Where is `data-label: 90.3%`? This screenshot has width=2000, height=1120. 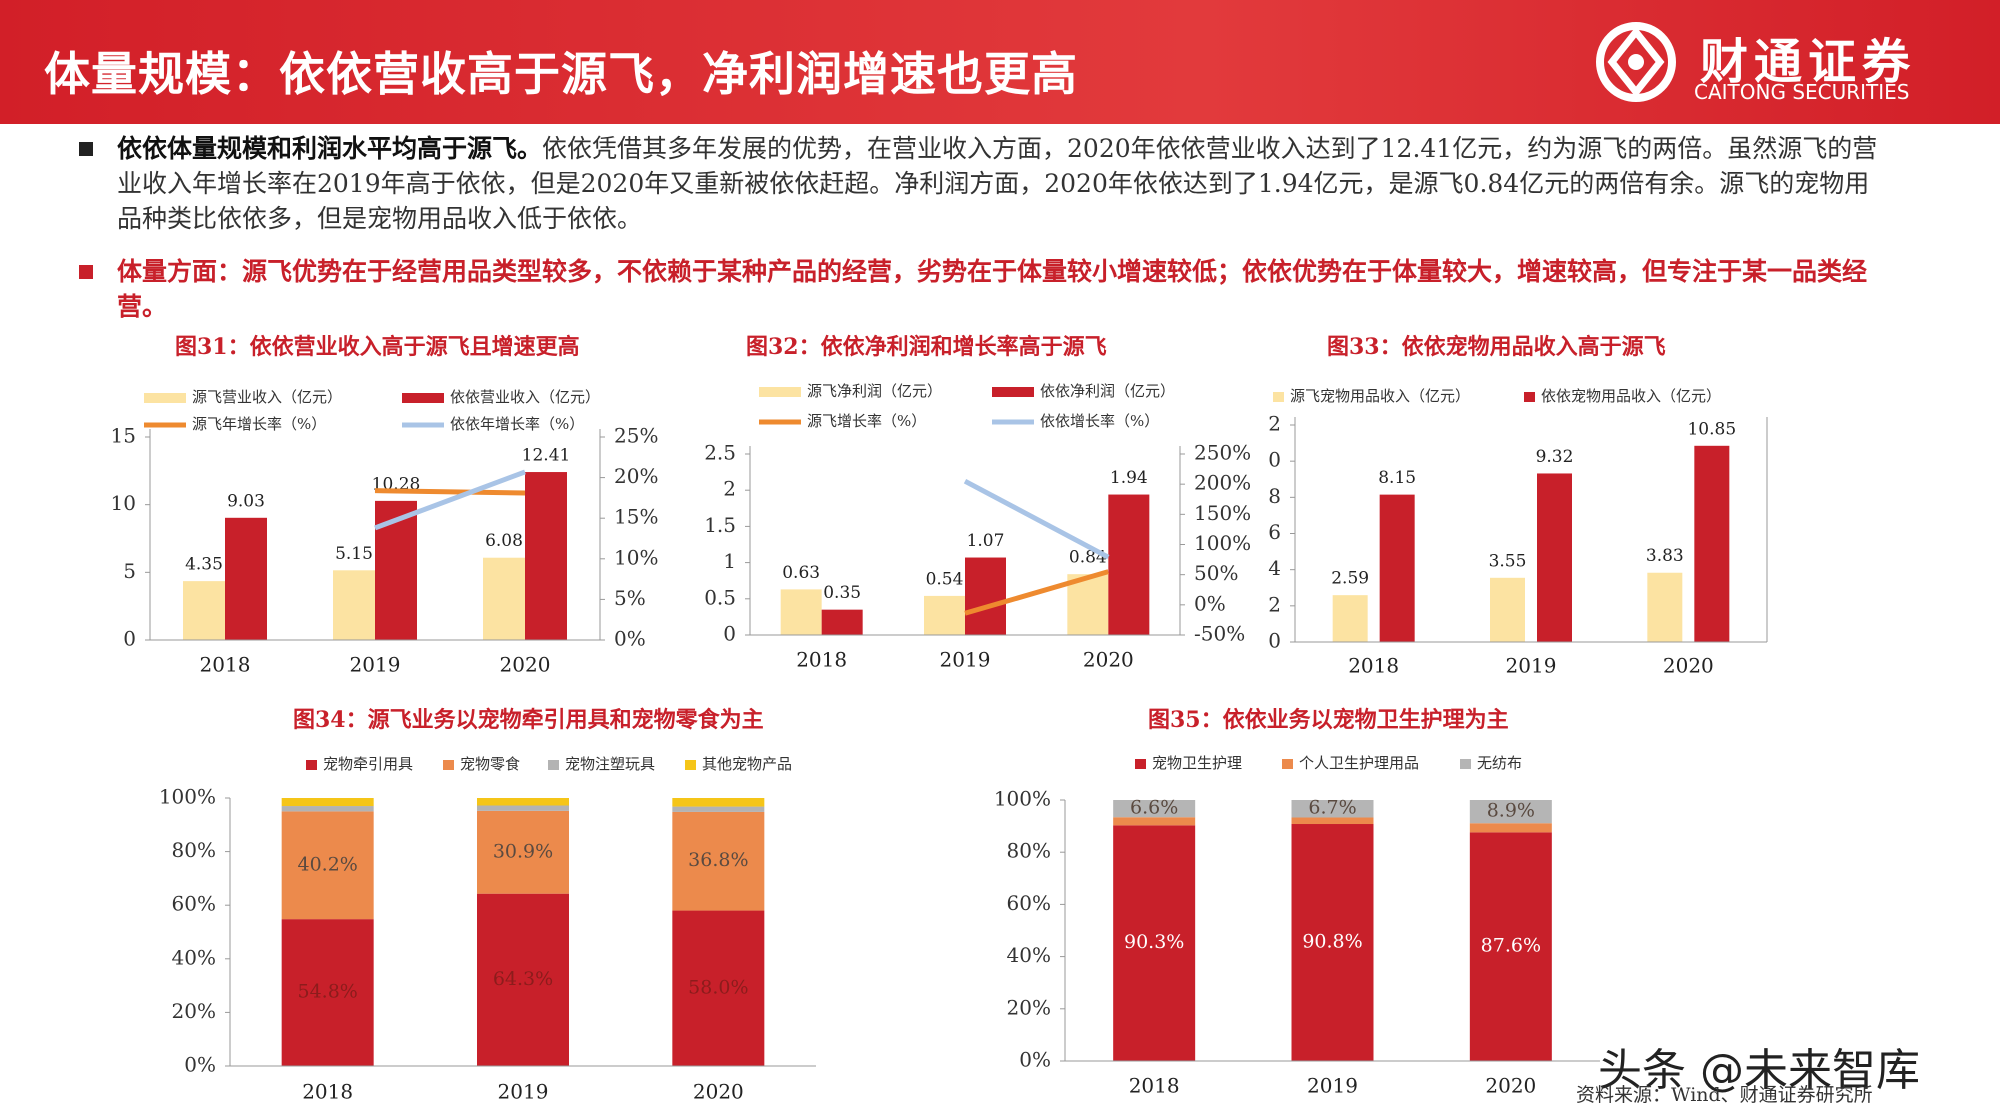
data-label: 90.3% is located at coordinates (1154, 942).